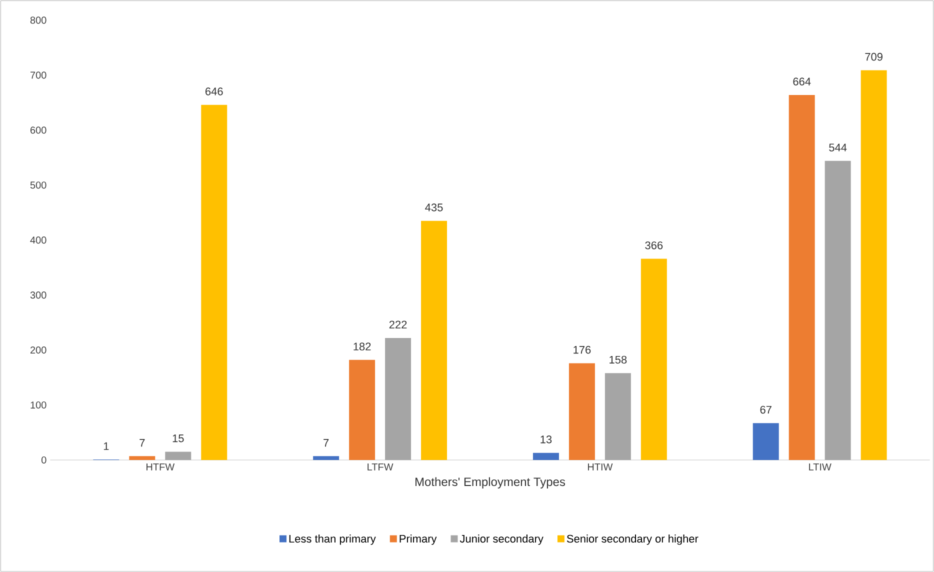 Image resolution: width=934 pixels, height=572 pixels. I want to click on data-label: 15, so click(178, 438).